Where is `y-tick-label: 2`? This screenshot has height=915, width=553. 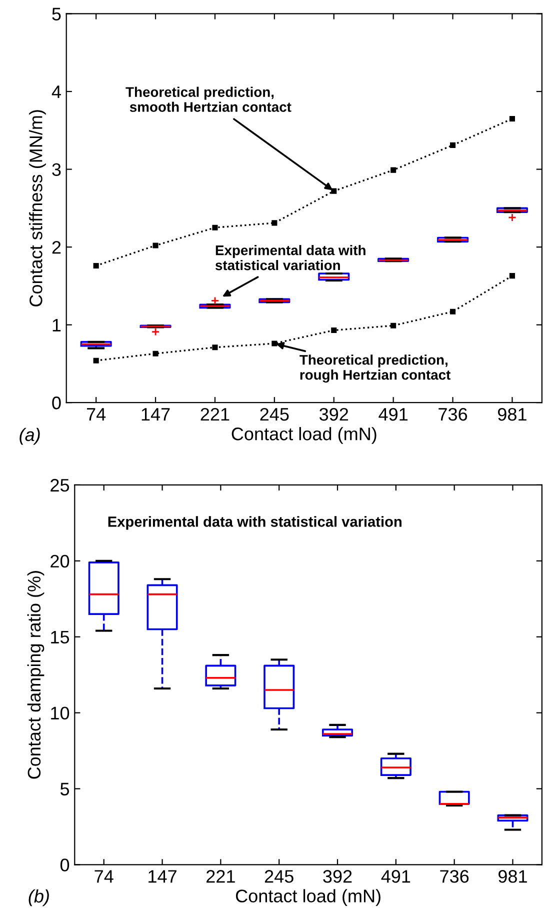 y-tick-label: 2 is located at coordinates (56, 247).